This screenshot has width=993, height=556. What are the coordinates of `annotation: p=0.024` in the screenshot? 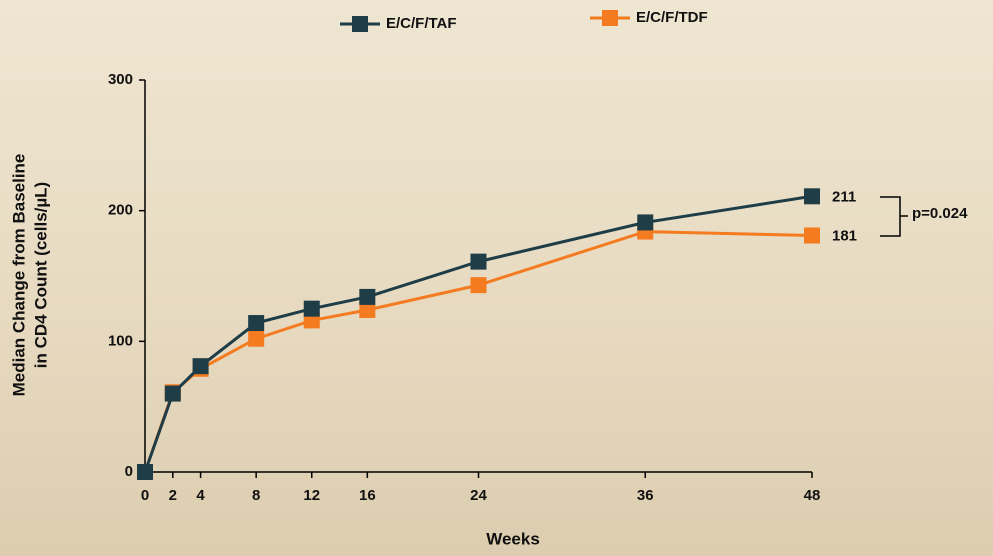 It's located at (940, 213).